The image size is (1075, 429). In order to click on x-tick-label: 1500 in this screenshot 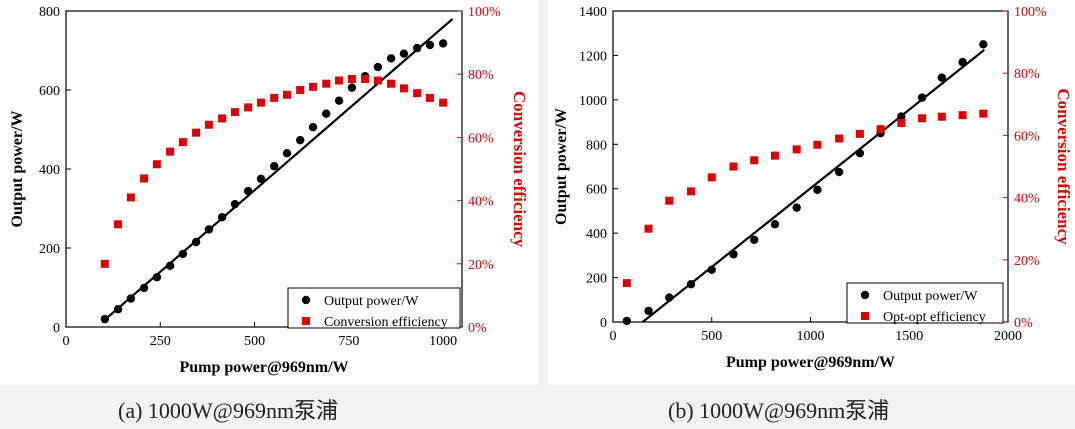, I will do `click(909, 336)`.